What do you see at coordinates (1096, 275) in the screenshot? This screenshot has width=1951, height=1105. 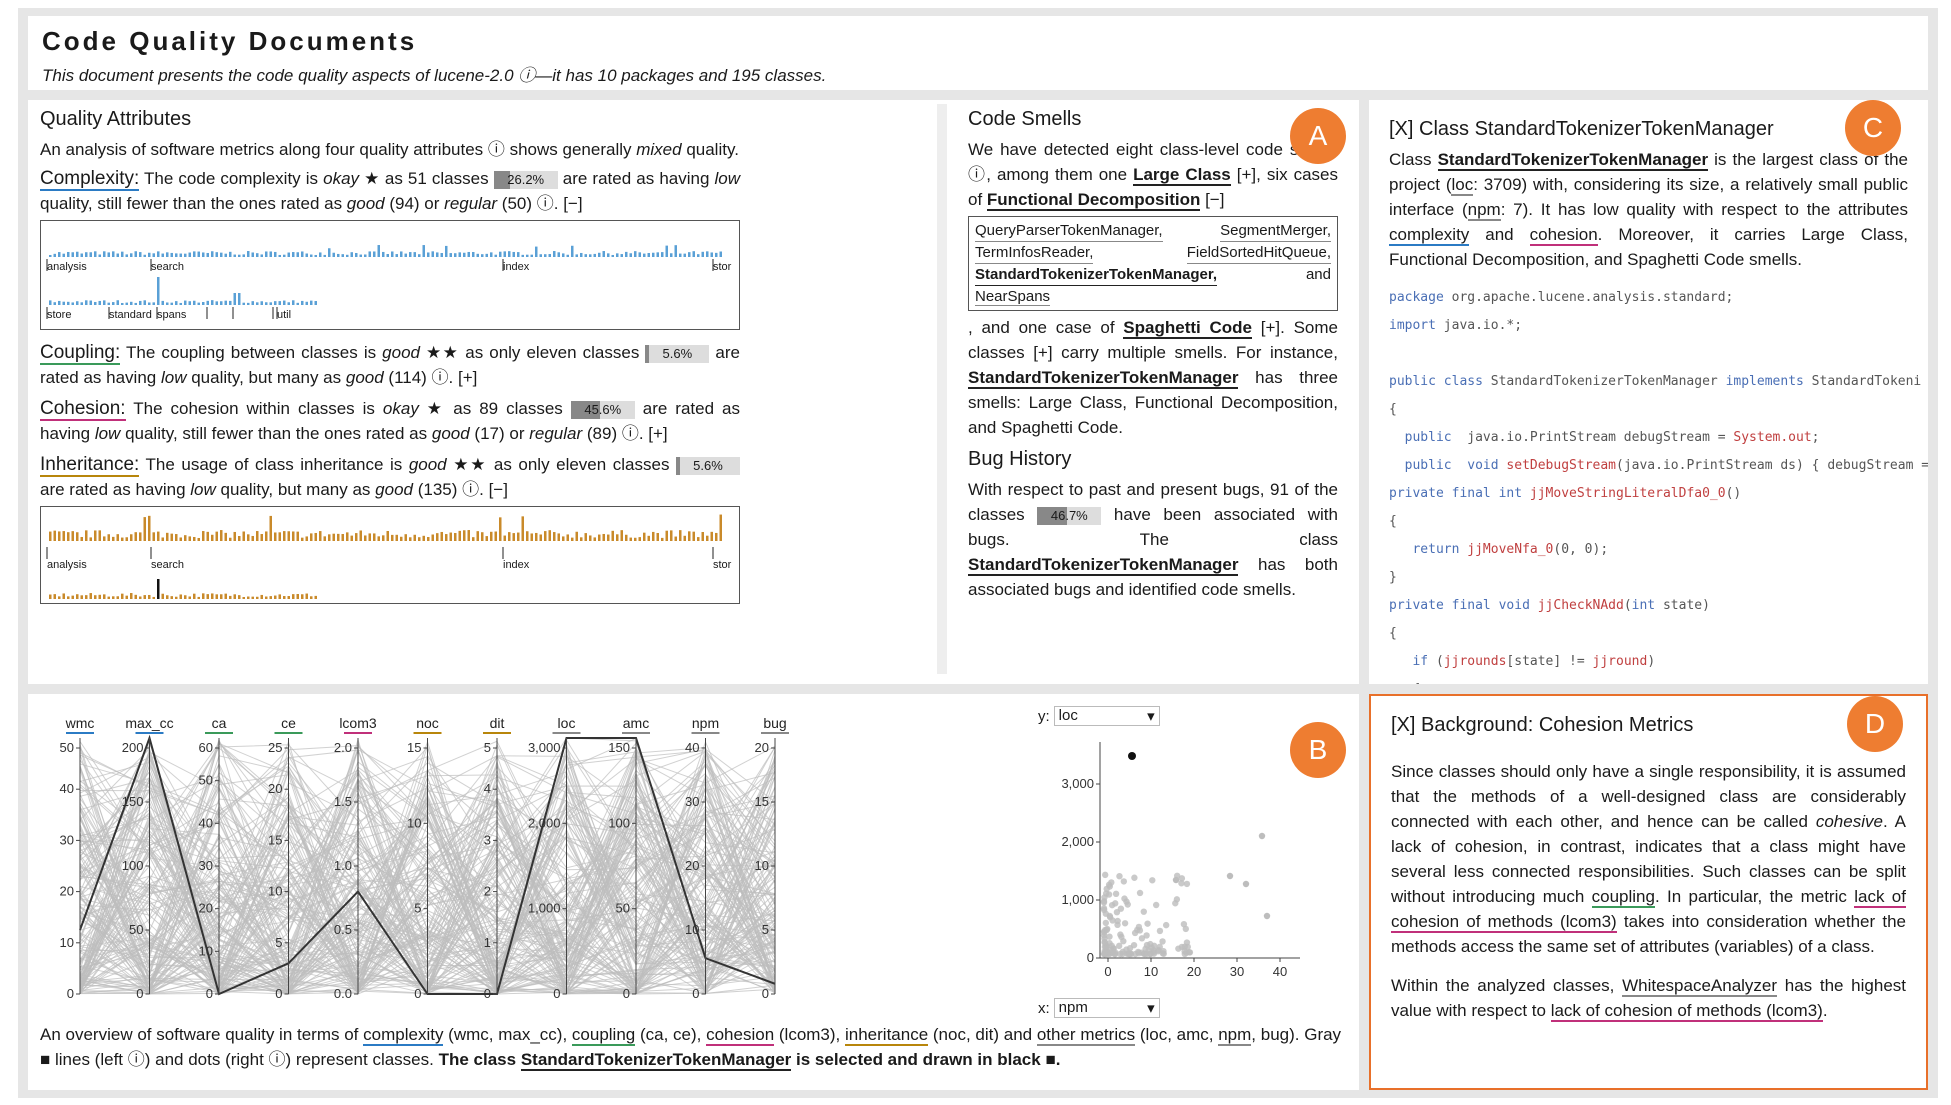 I see `smell-class-link-selected: StandardTokenizerTokenManager,` at bounding box center [1096, 275].